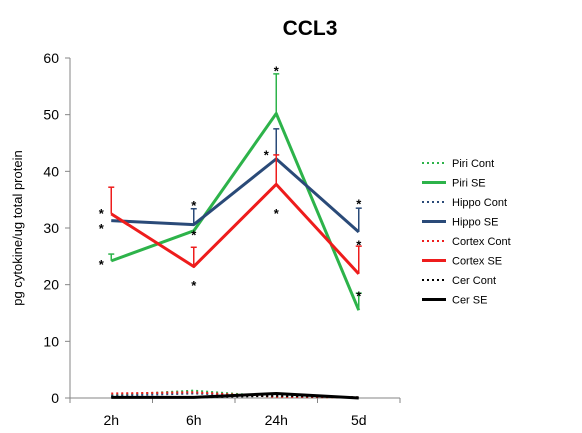  Describe the element at coordinates (51, 171) in the screenshot. I see `y-tick-label: 40` at that location.